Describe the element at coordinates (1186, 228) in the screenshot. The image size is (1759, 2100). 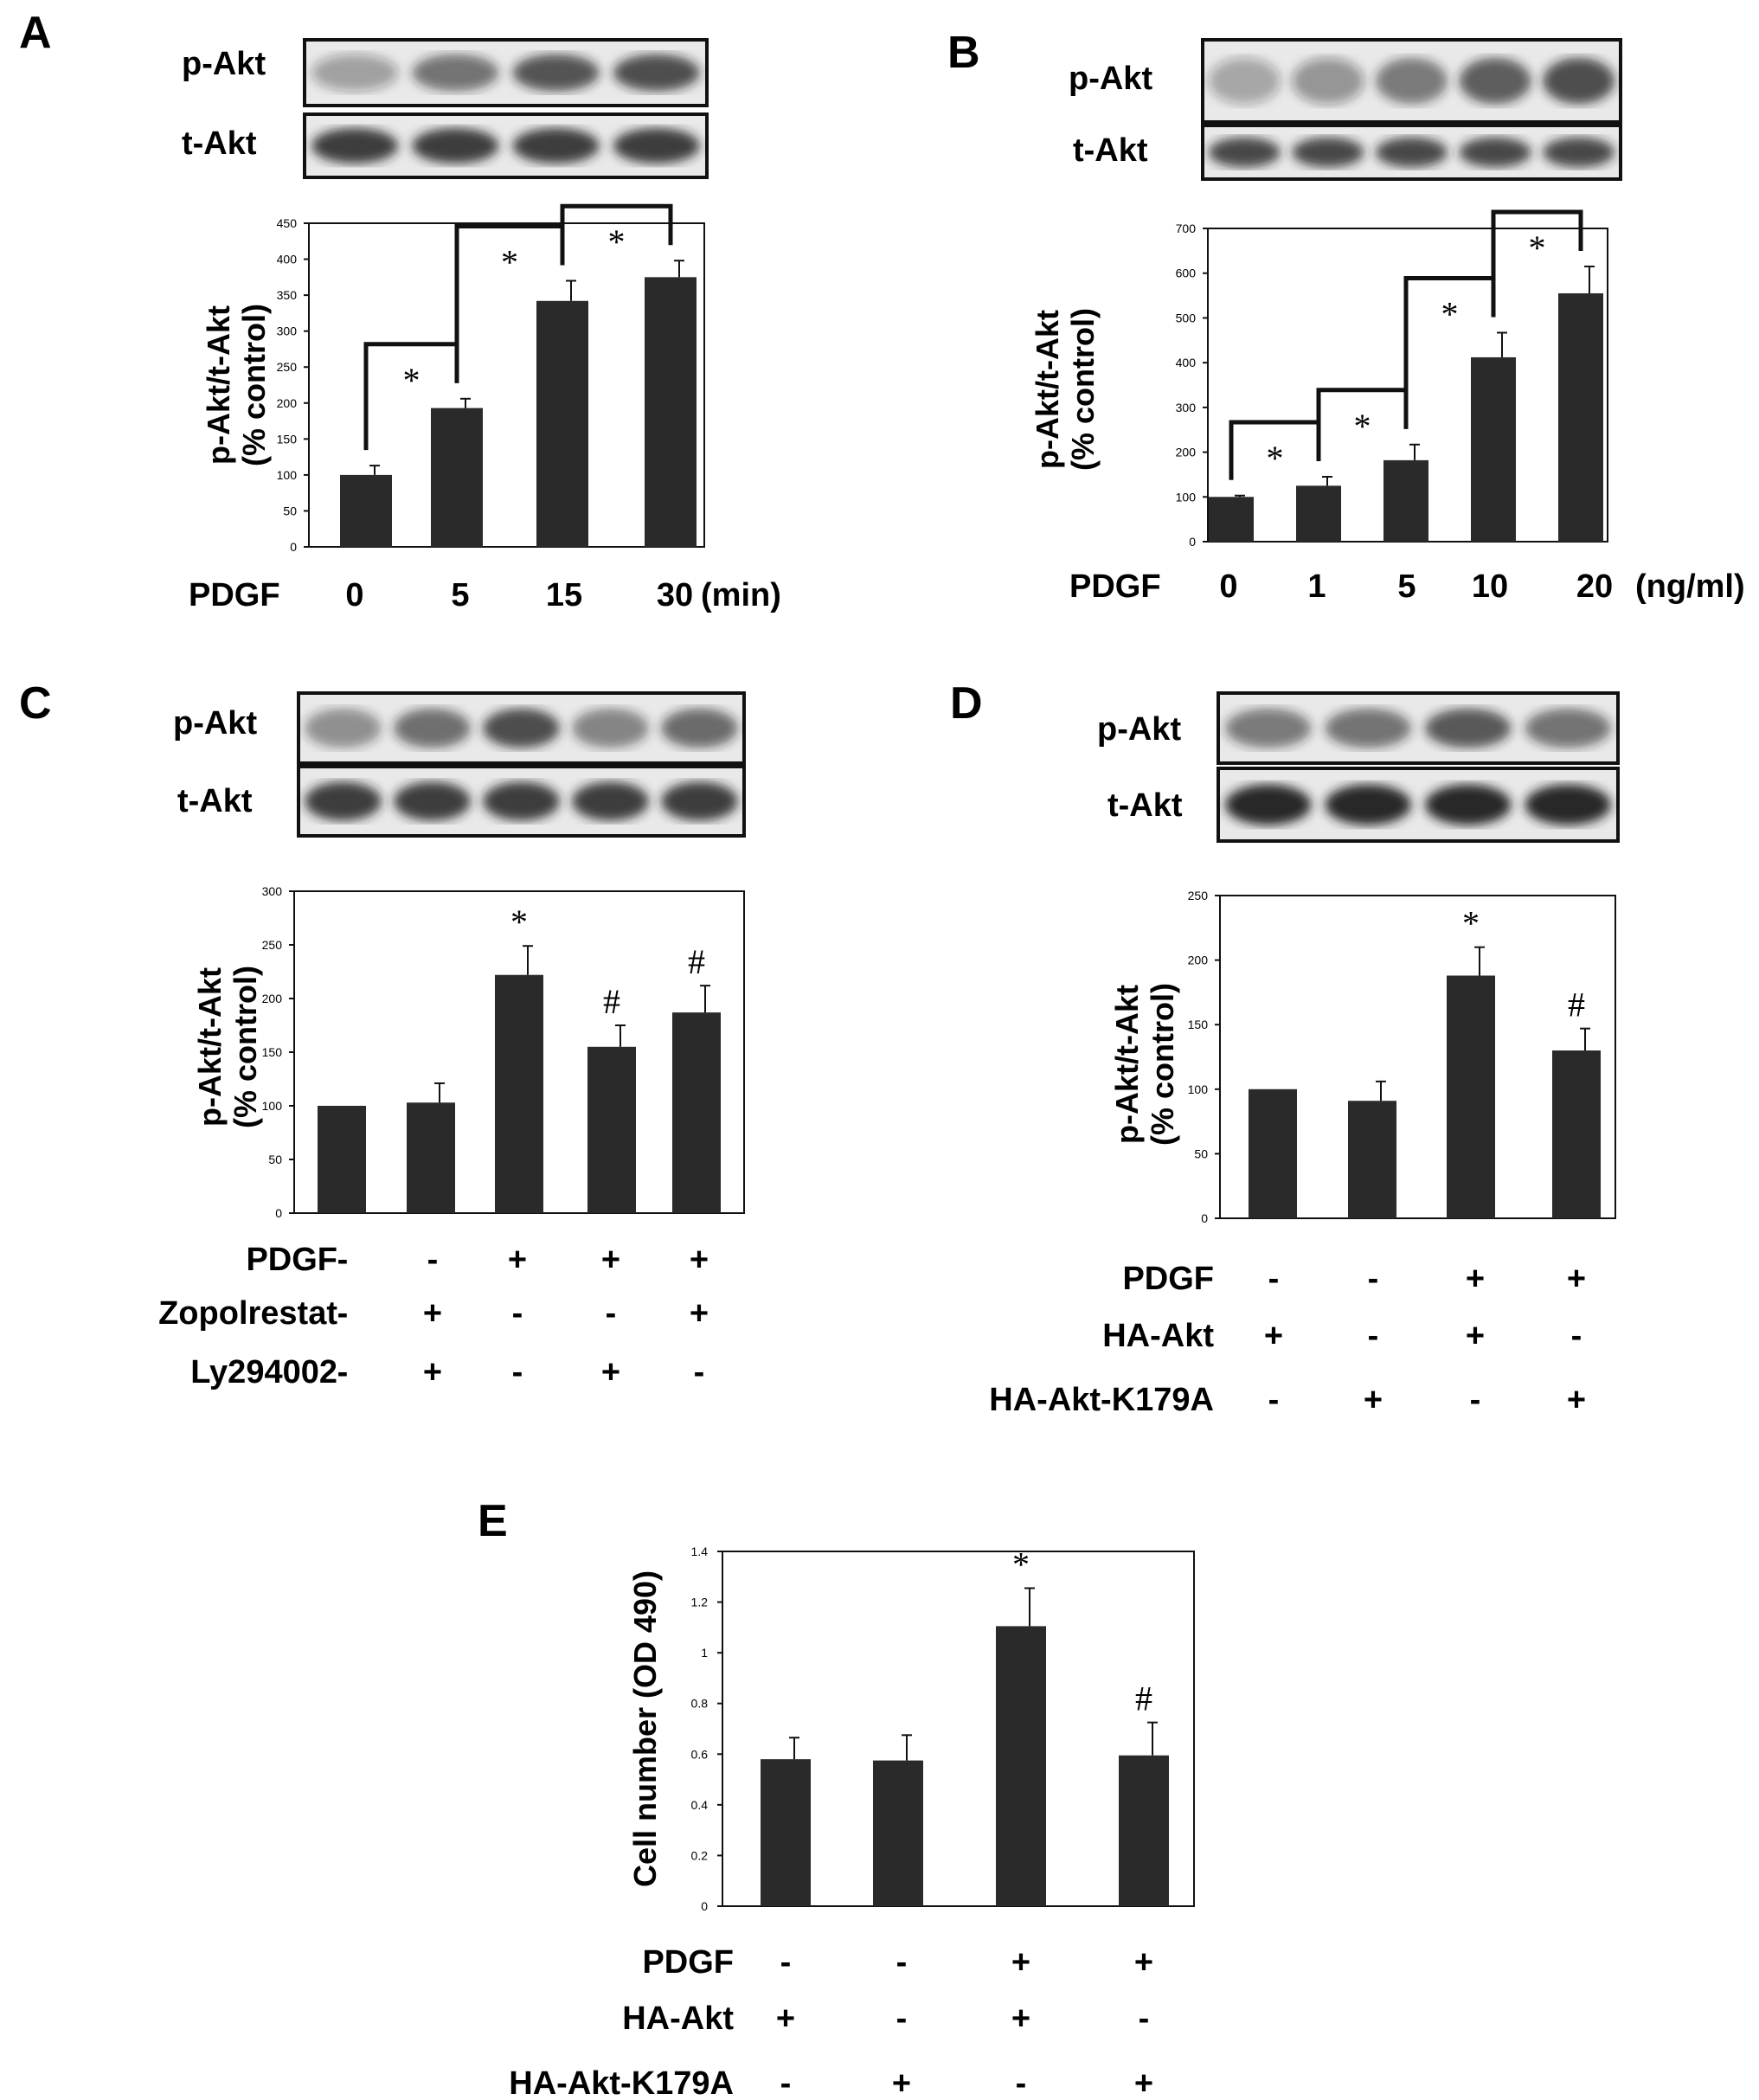
I see `y-tick-label: 700` at that location.